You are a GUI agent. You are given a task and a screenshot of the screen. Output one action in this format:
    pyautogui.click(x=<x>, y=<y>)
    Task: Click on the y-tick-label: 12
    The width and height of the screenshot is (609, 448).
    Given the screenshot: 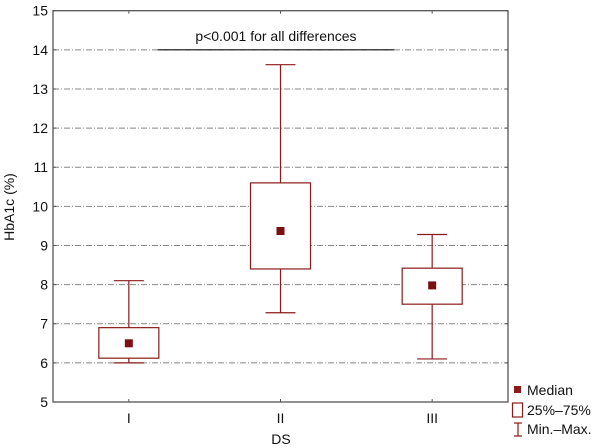 What is the action you would take?
    pyautogui.click(x=40, y=128)
    